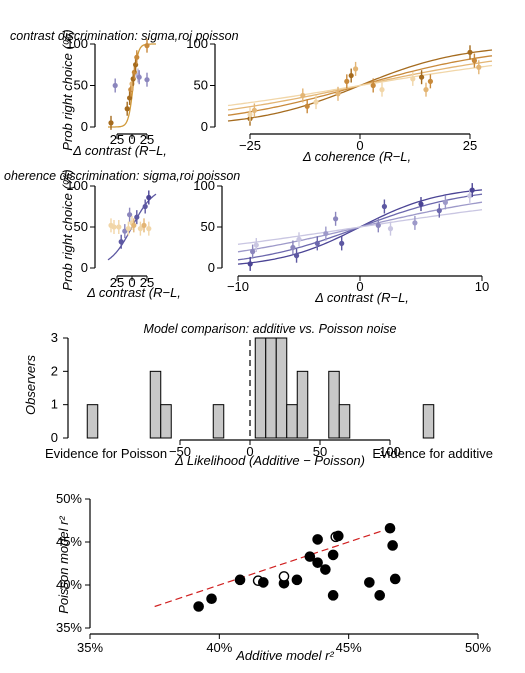 The height and width of the screenshot is (673, 525). What do you see at coordinates (77, 185) in the screenshot?
I see `row1-panel0-ytick-label: 100` at bounding box center [77, 185].